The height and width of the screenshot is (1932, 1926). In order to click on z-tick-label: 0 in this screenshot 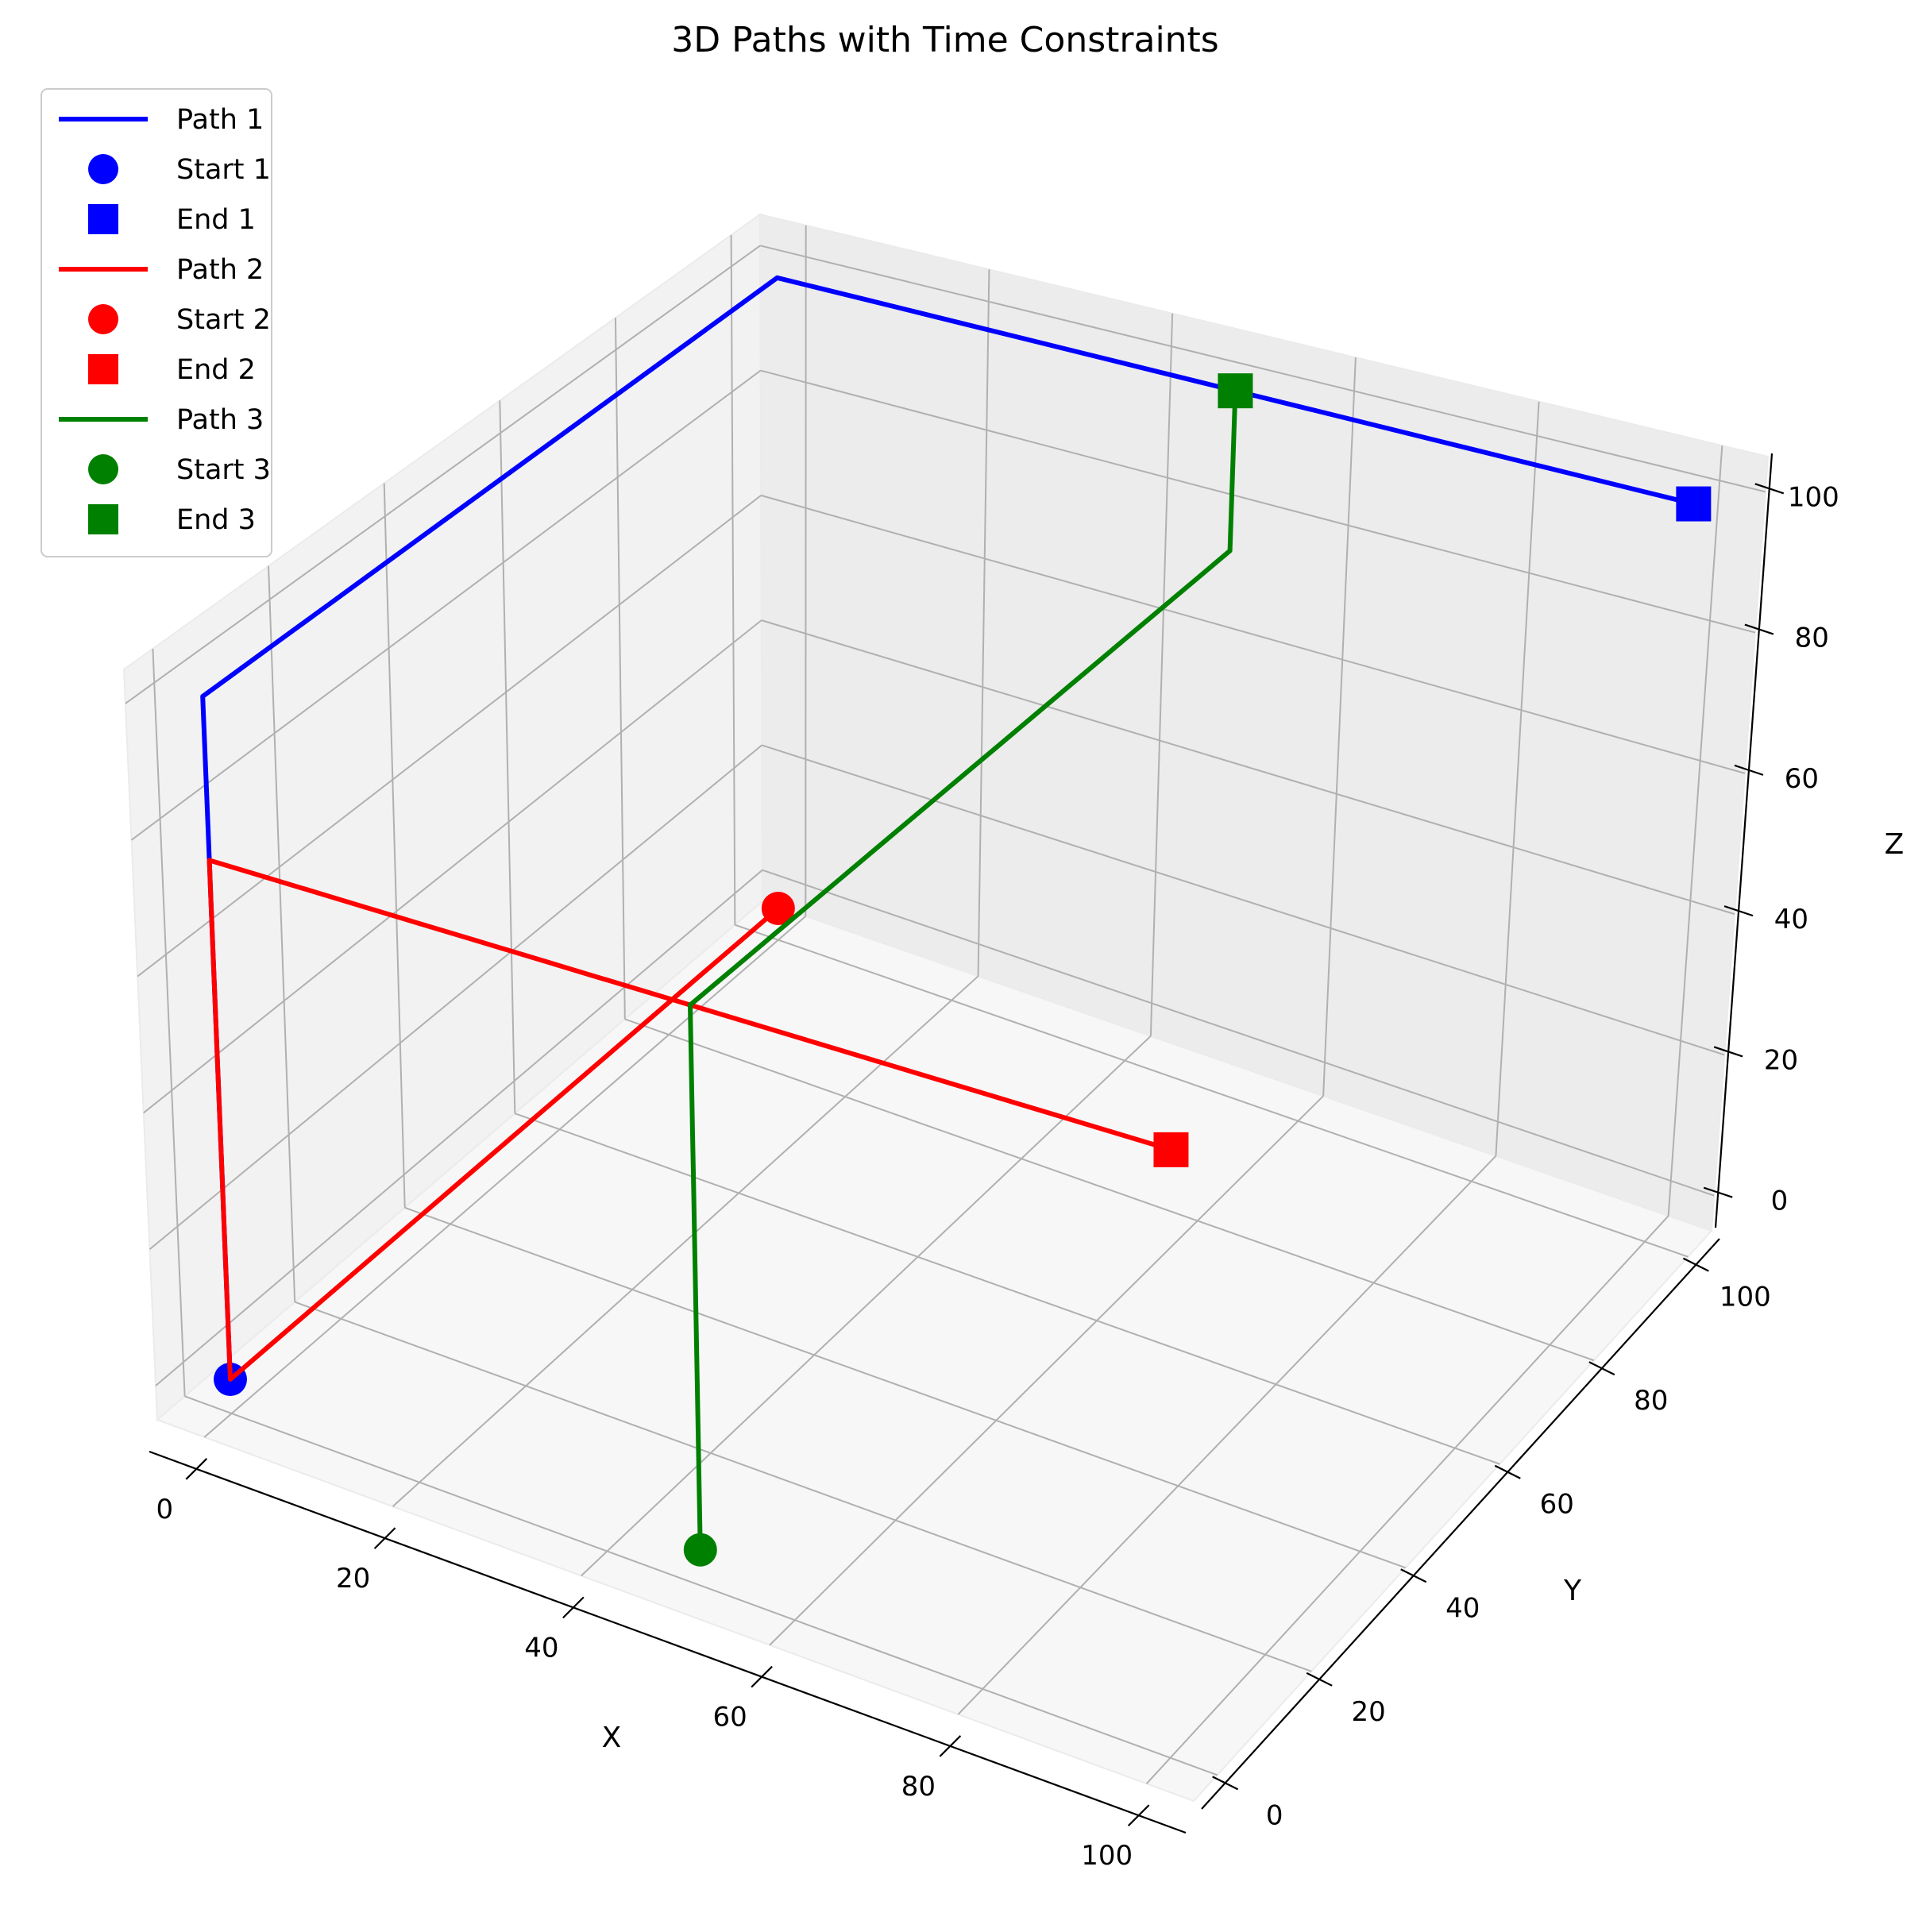, I will do `click(1780, 1201)`.